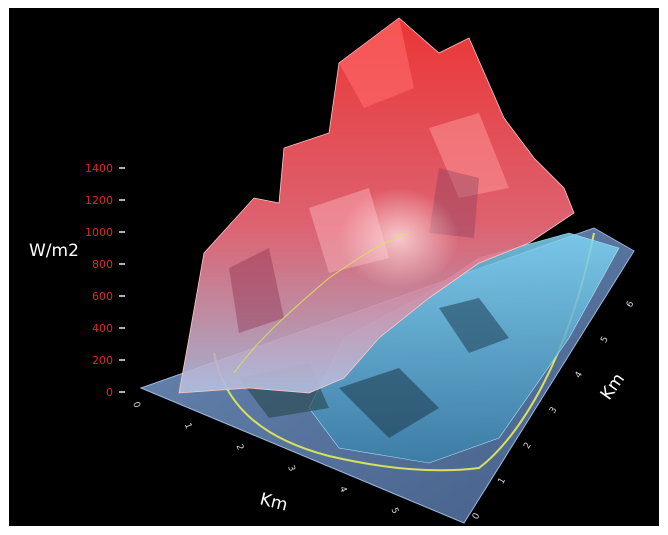  I want to click on y-tick-label: 1000, so click(99, 232).